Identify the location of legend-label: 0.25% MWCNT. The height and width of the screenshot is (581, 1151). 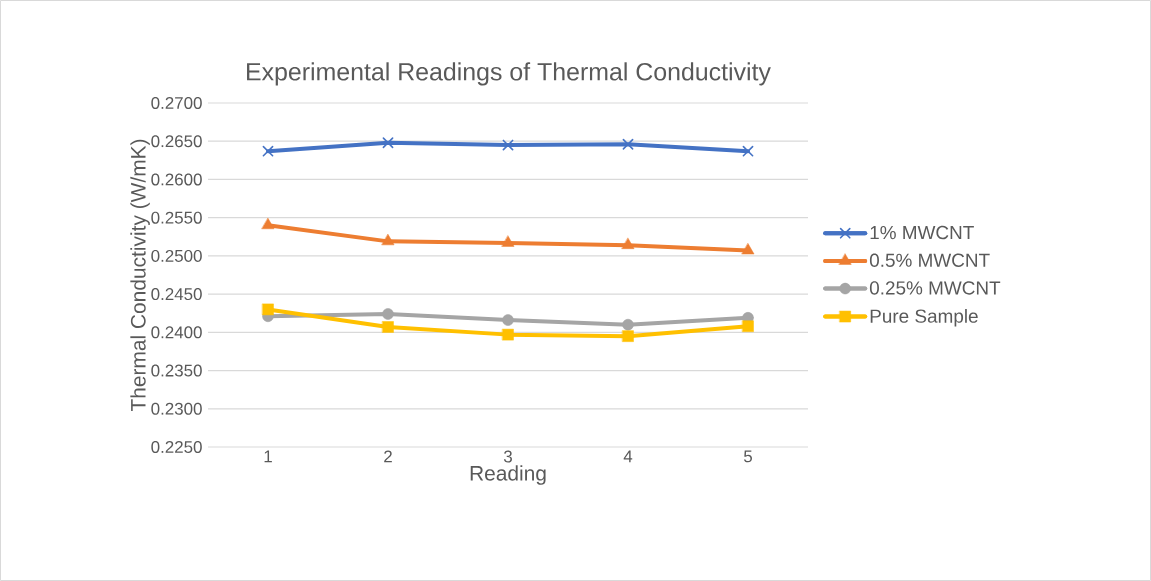
(935, 288).